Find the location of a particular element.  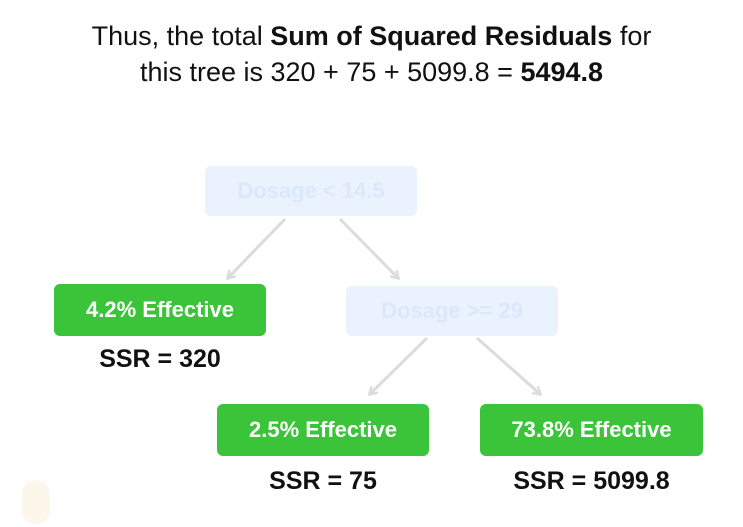

internal-node-label: Dosage >= 29 is located at coordinates (452, 310).